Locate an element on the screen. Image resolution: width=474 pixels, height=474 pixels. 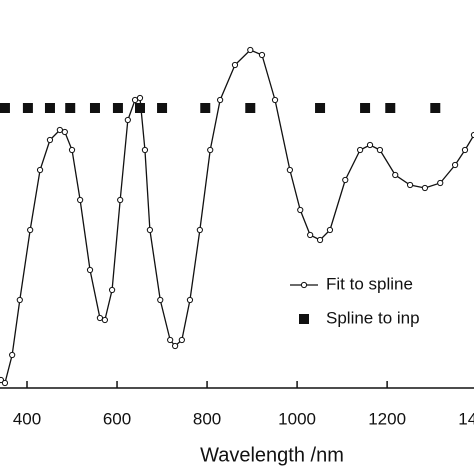
x-tick-label: 800 is located at coordinates (207, 418).